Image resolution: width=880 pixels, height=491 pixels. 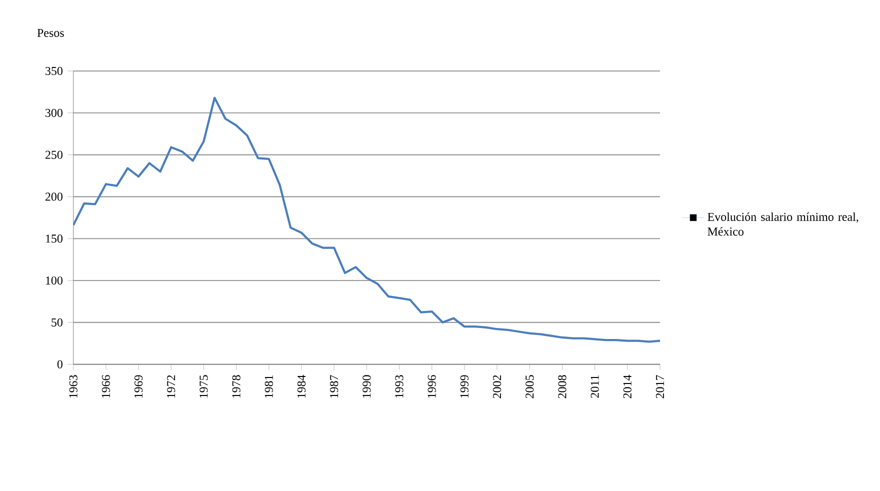 What do you see at coordinates (73, 386) in the screenshot?
I see `x-tick-label: 1963` at bounding box center [73, 386].